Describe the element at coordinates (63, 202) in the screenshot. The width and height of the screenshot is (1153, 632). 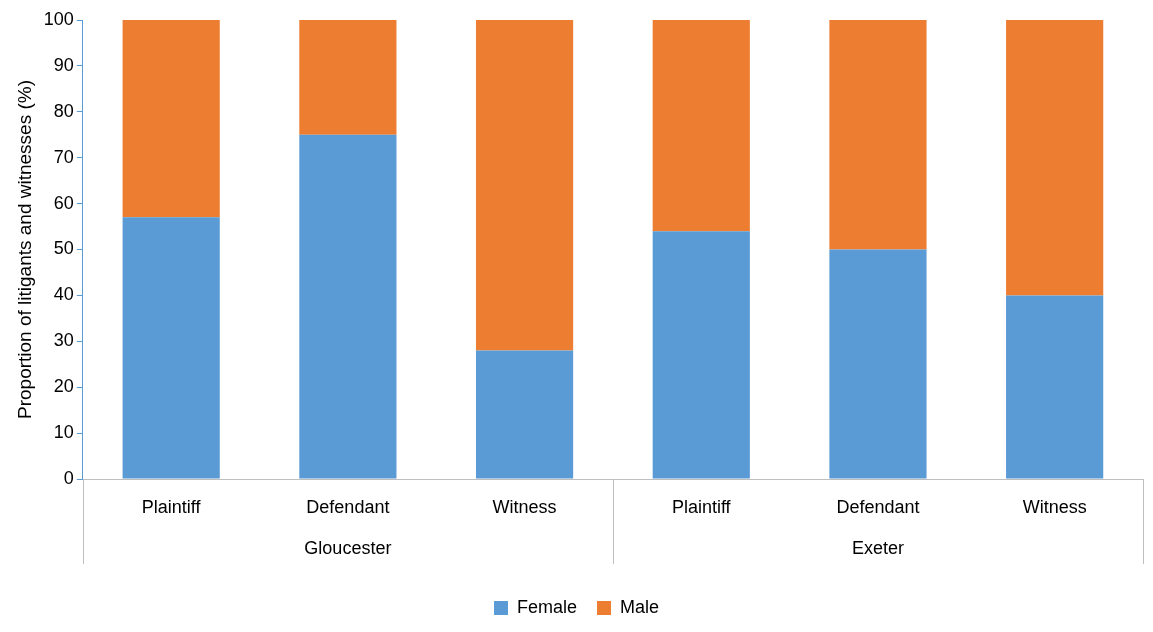
I see `y-tick-label: 60` at that location.